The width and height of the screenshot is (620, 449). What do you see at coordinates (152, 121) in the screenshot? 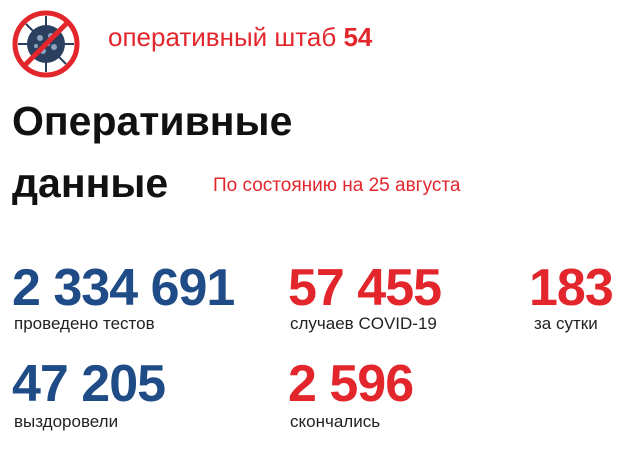
I see `page-title-line1: Оперативные` at bounding box center [152, 121].